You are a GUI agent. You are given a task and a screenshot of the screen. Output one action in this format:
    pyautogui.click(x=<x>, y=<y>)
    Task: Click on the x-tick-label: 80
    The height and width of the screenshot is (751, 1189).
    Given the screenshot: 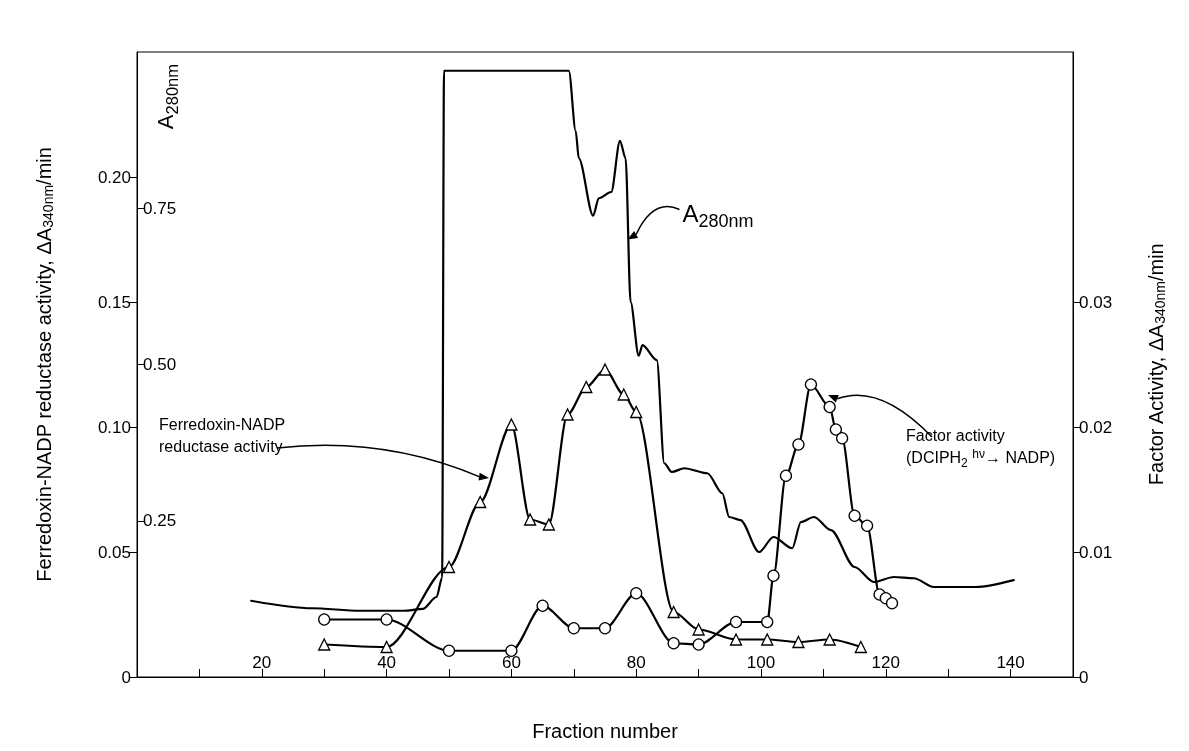 What is the action you would take?
    pyautogui.click(x=636, y=662)
    